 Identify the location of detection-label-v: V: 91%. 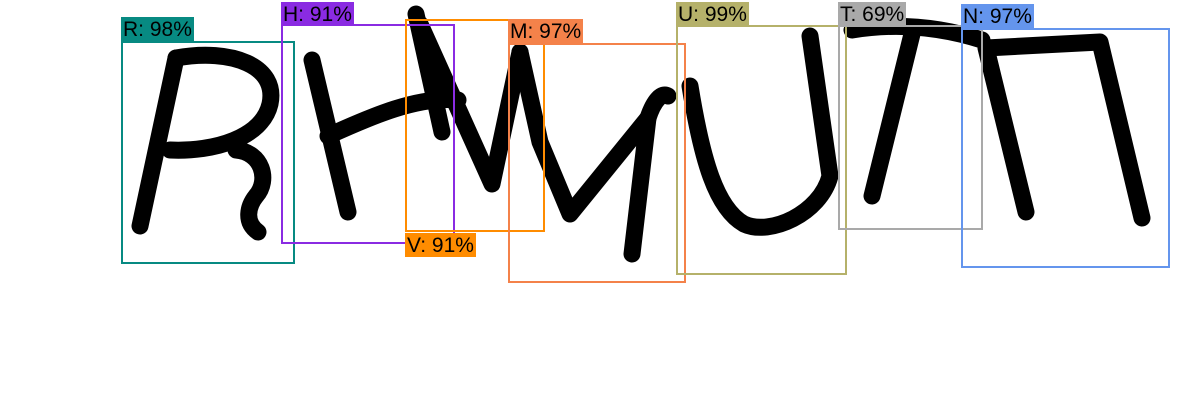
(440, 245).